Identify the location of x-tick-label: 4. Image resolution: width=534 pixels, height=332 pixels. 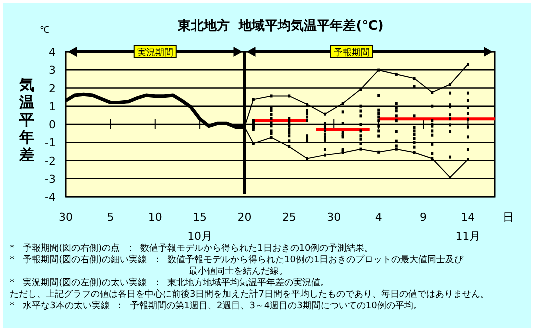
(378, 217).